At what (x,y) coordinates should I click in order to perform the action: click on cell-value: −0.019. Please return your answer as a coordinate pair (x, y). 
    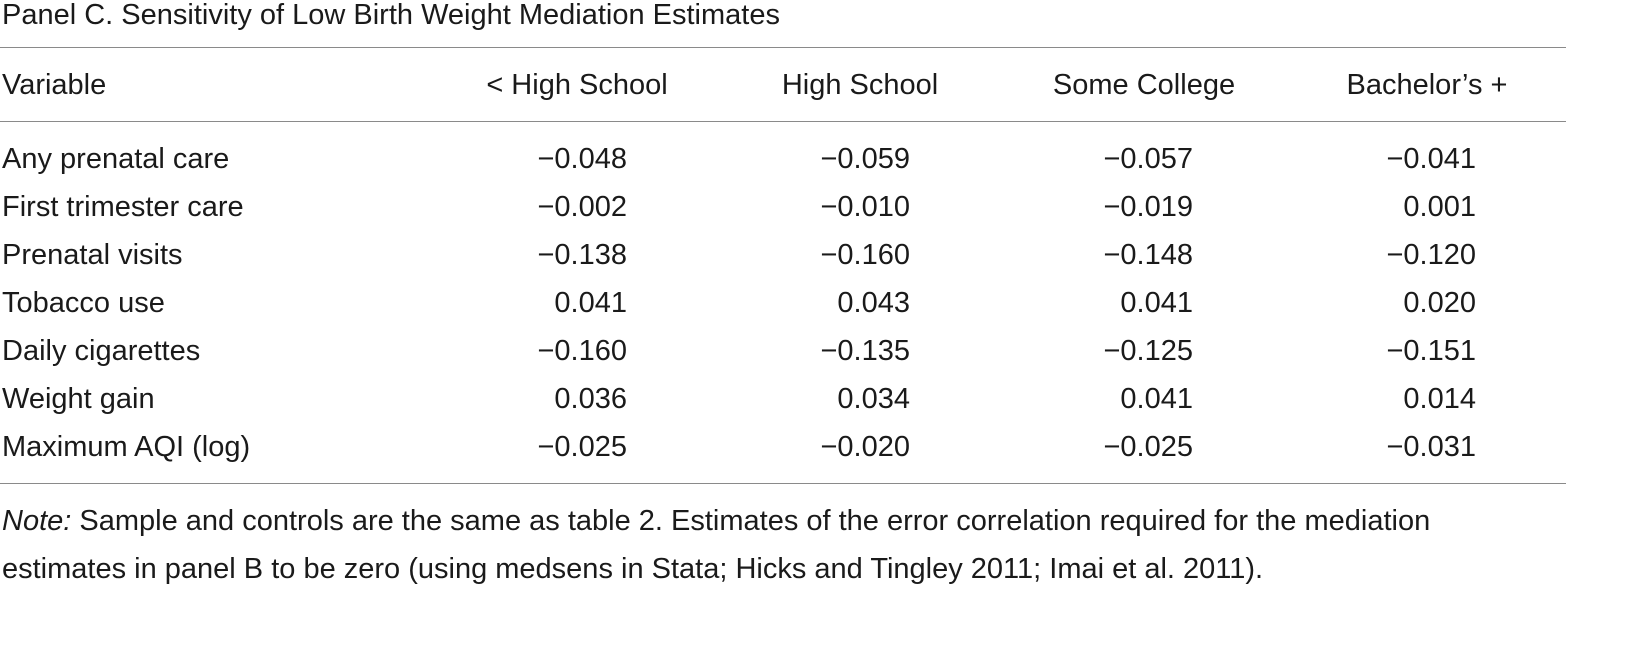
    Looking at the image, I should click on (1148, 207).